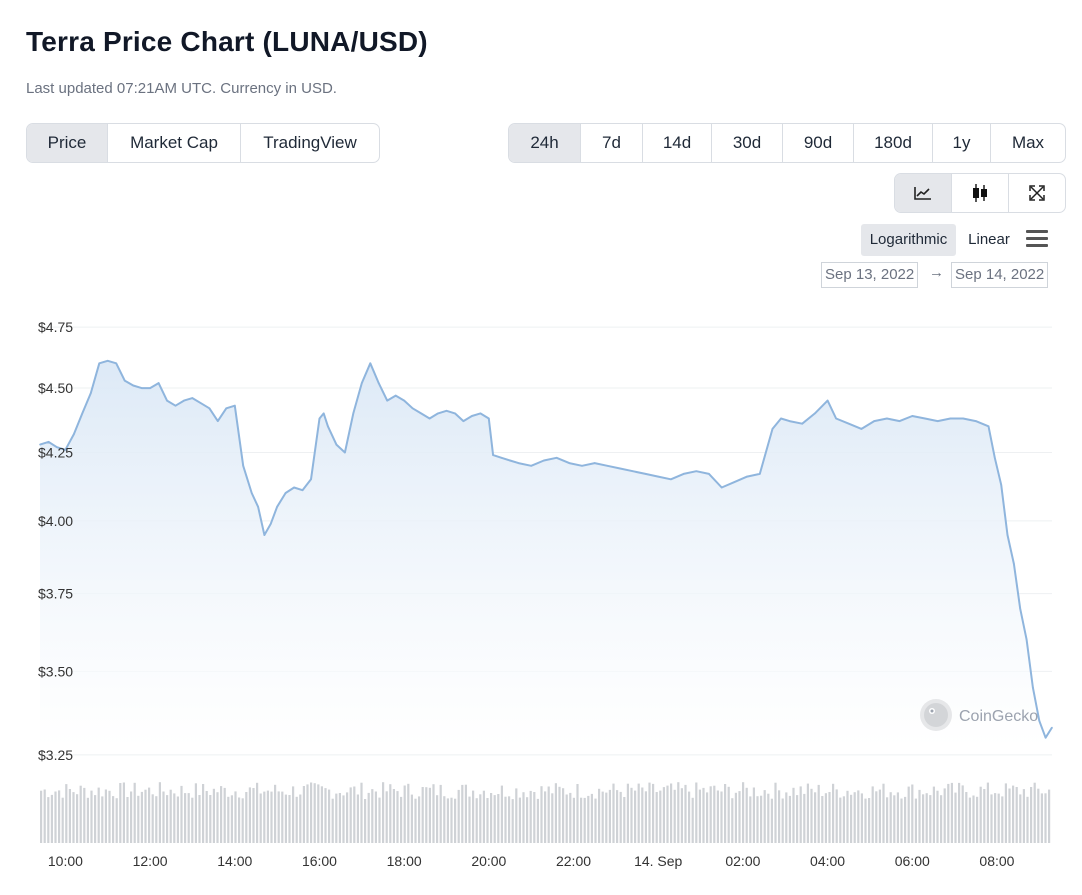 The height and width of the screenshot is (895, 1082). Describe the element at coordinates (1028, 142) in the screenshot. I see `range-tab-max: Max` at that location.